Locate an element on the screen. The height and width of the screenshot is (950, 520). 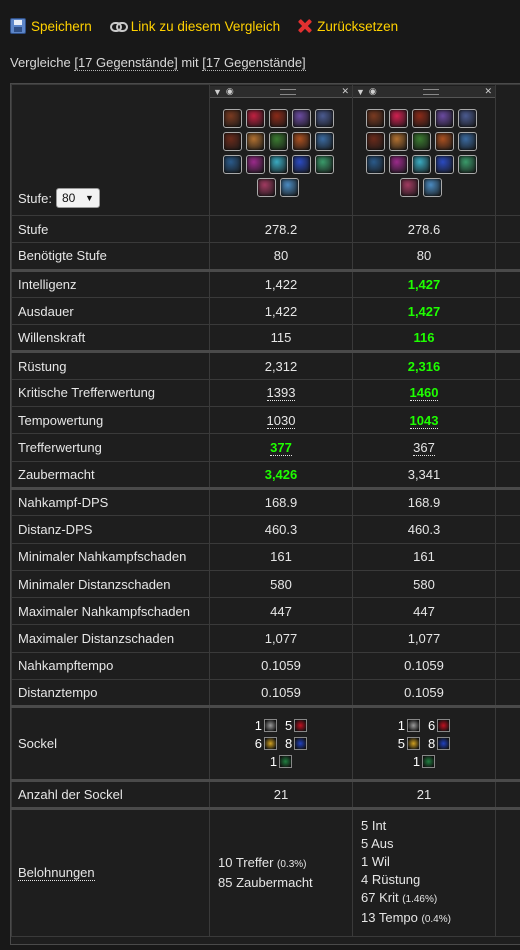
stat-value: 278.6 is located at coordinates (424, 229).